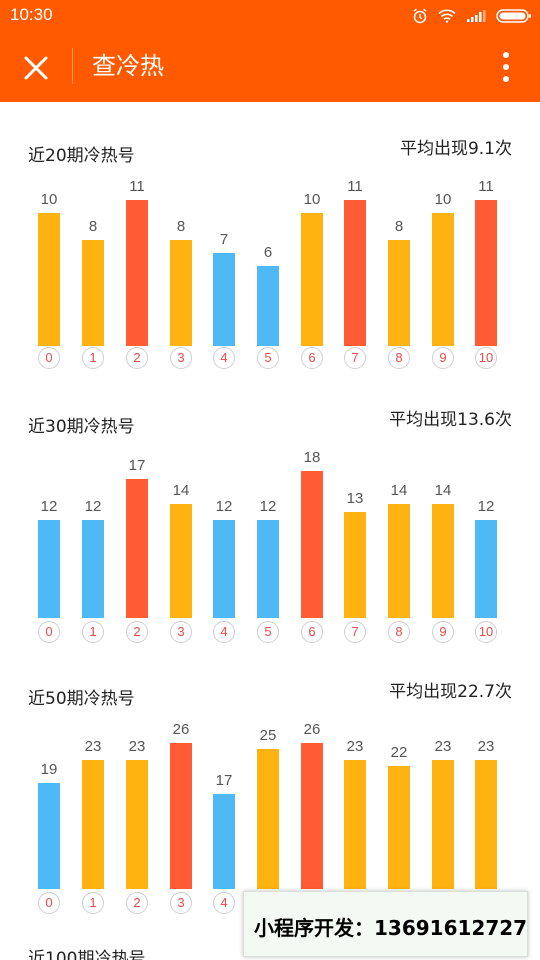  What do you see at coordinates (420, 16) in the screenshot?
I see `alarm-icon` at bounding box center [420, 16].